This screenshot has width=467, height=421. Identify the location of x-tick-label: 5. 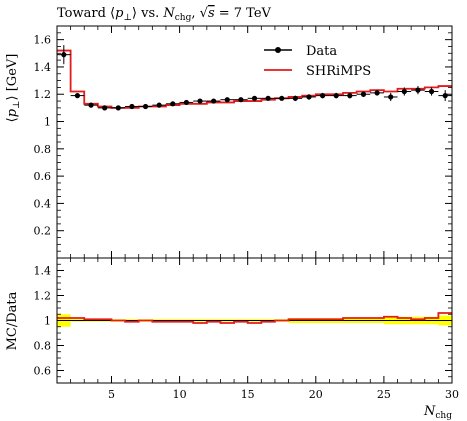
(111, 394).